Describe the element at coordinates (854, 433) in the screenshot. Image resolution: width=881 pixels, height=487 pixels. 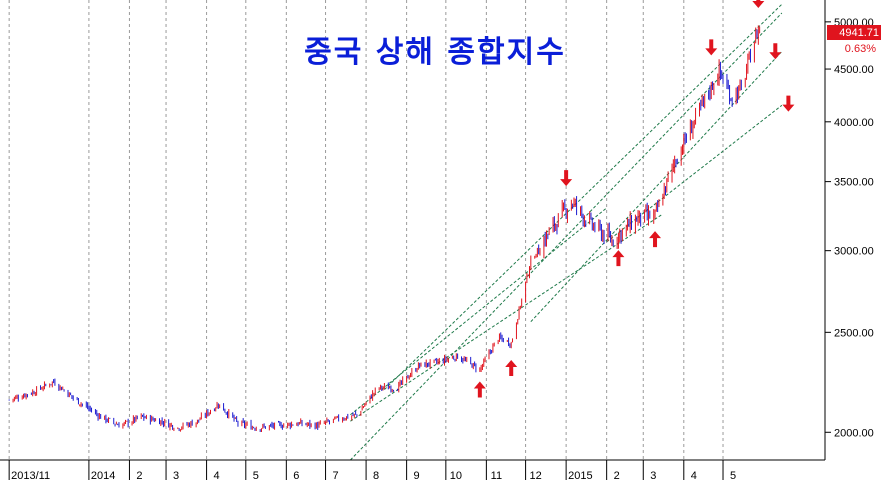
I see `y-tick-label: 2000.00` at that location.